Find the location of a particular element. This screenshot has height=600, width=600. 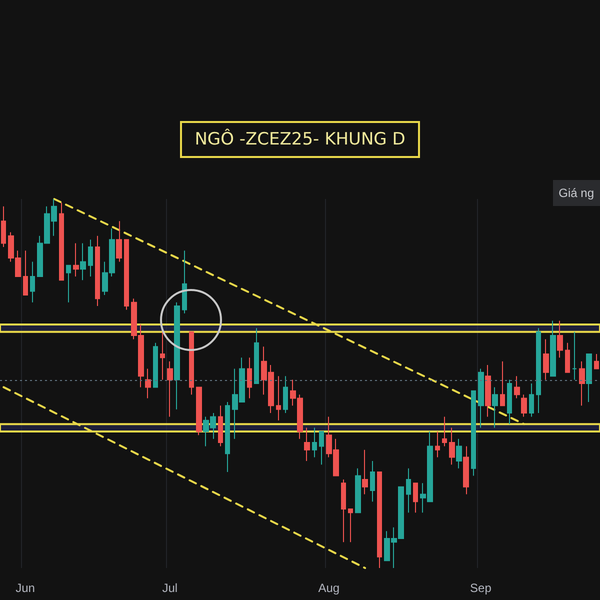

x-tick-label: Jul is located at coordinates (170, 588).